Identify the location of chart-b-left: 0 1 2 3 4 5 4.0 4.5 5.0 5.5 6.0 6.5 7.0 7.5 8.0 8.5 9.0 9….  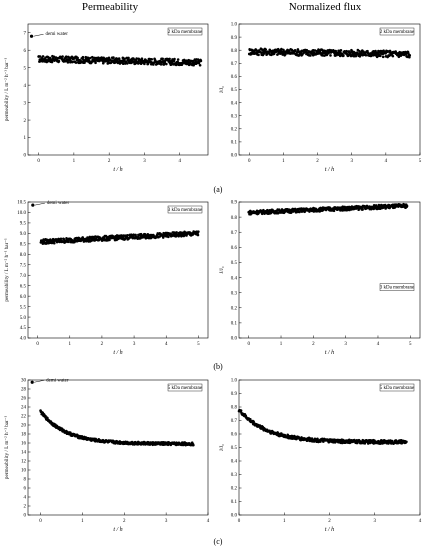
(106, 278).